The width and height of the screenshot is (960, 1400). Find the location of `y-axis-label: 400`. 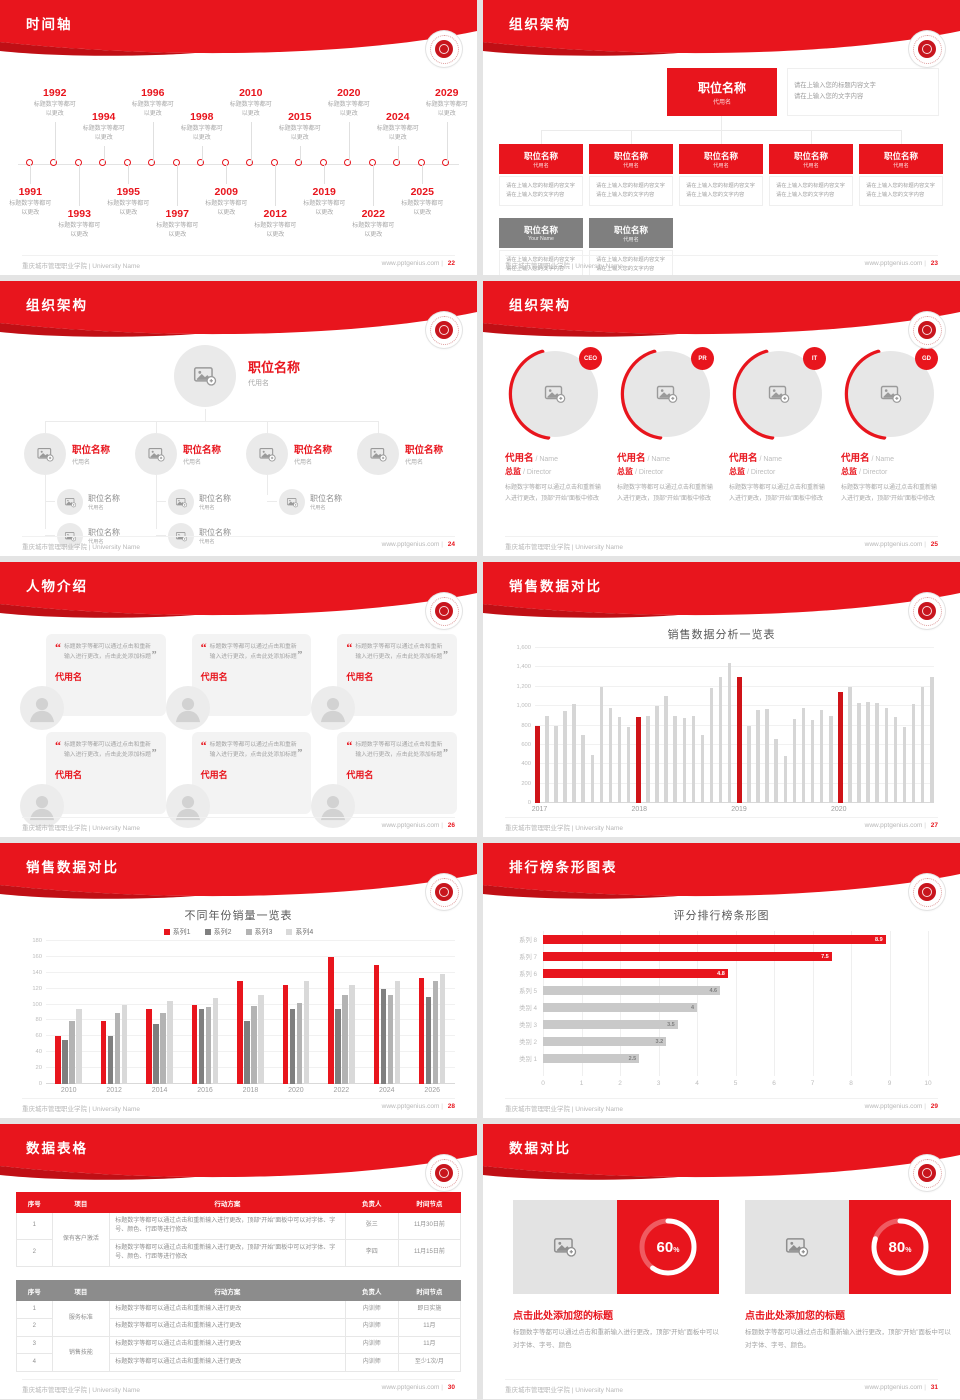

y-axis-label: 400 is located at coordinates (526, 764).